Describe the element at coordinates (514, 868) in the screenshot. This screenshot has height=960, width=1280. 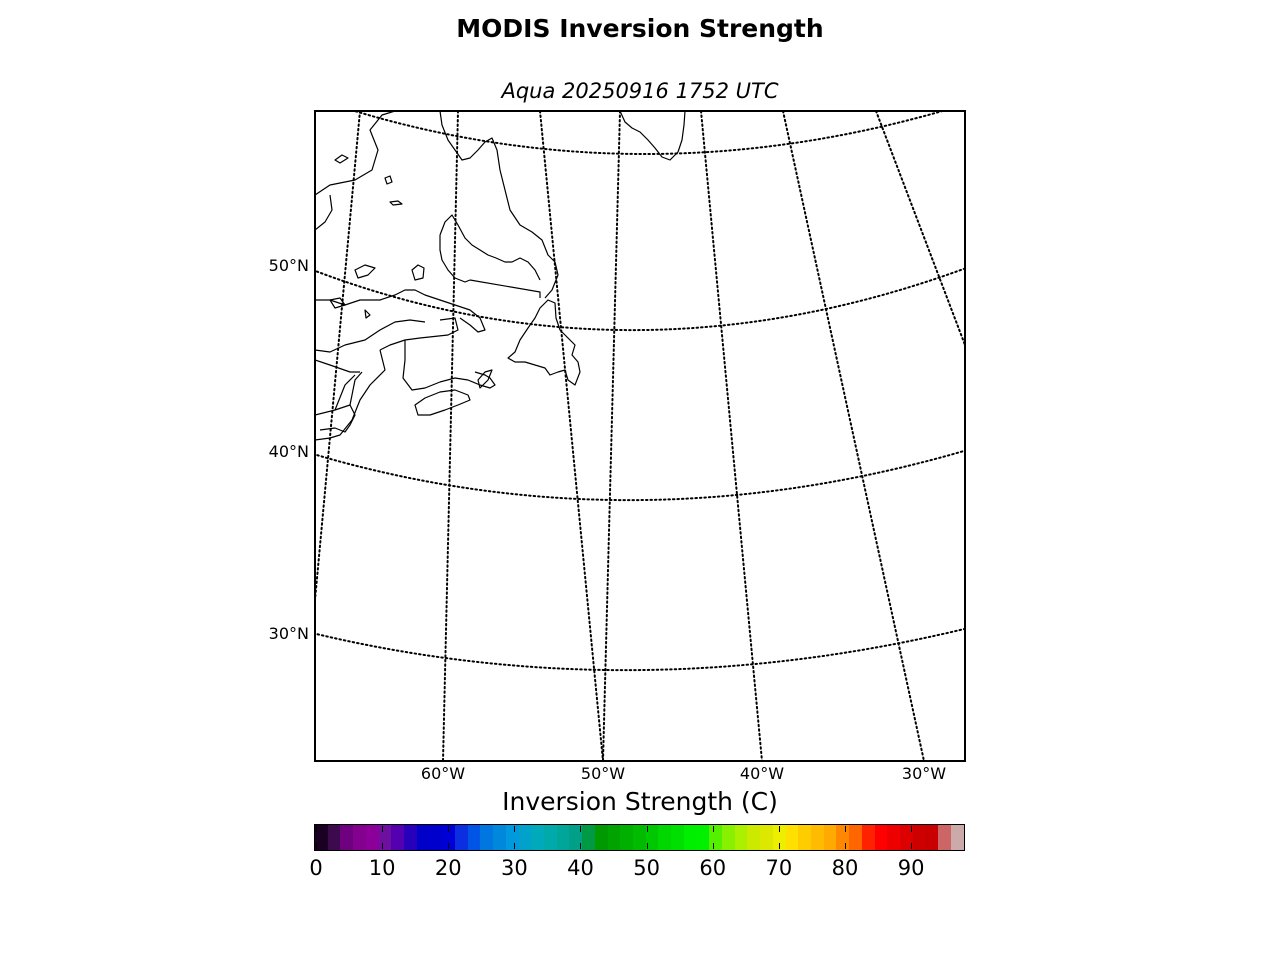
I see `colorbar-tick-label: 30` at that location.